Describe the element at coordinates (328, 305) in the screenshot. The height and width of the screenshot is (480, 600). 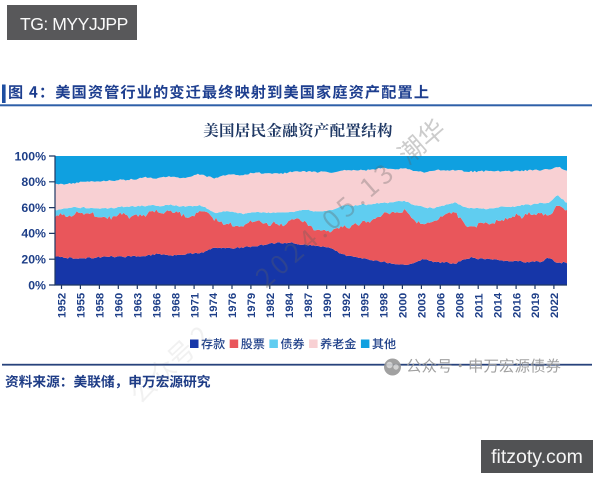
I see `svg-text: 1990` at that location.